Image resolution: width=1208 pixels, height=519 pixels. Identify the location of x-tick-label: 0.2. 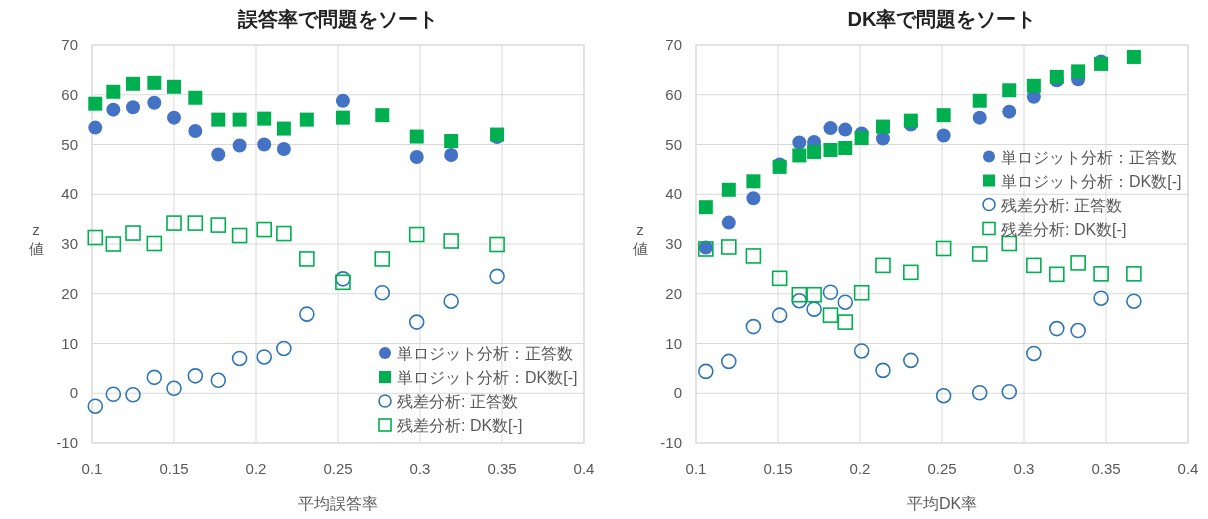
(860, 468).